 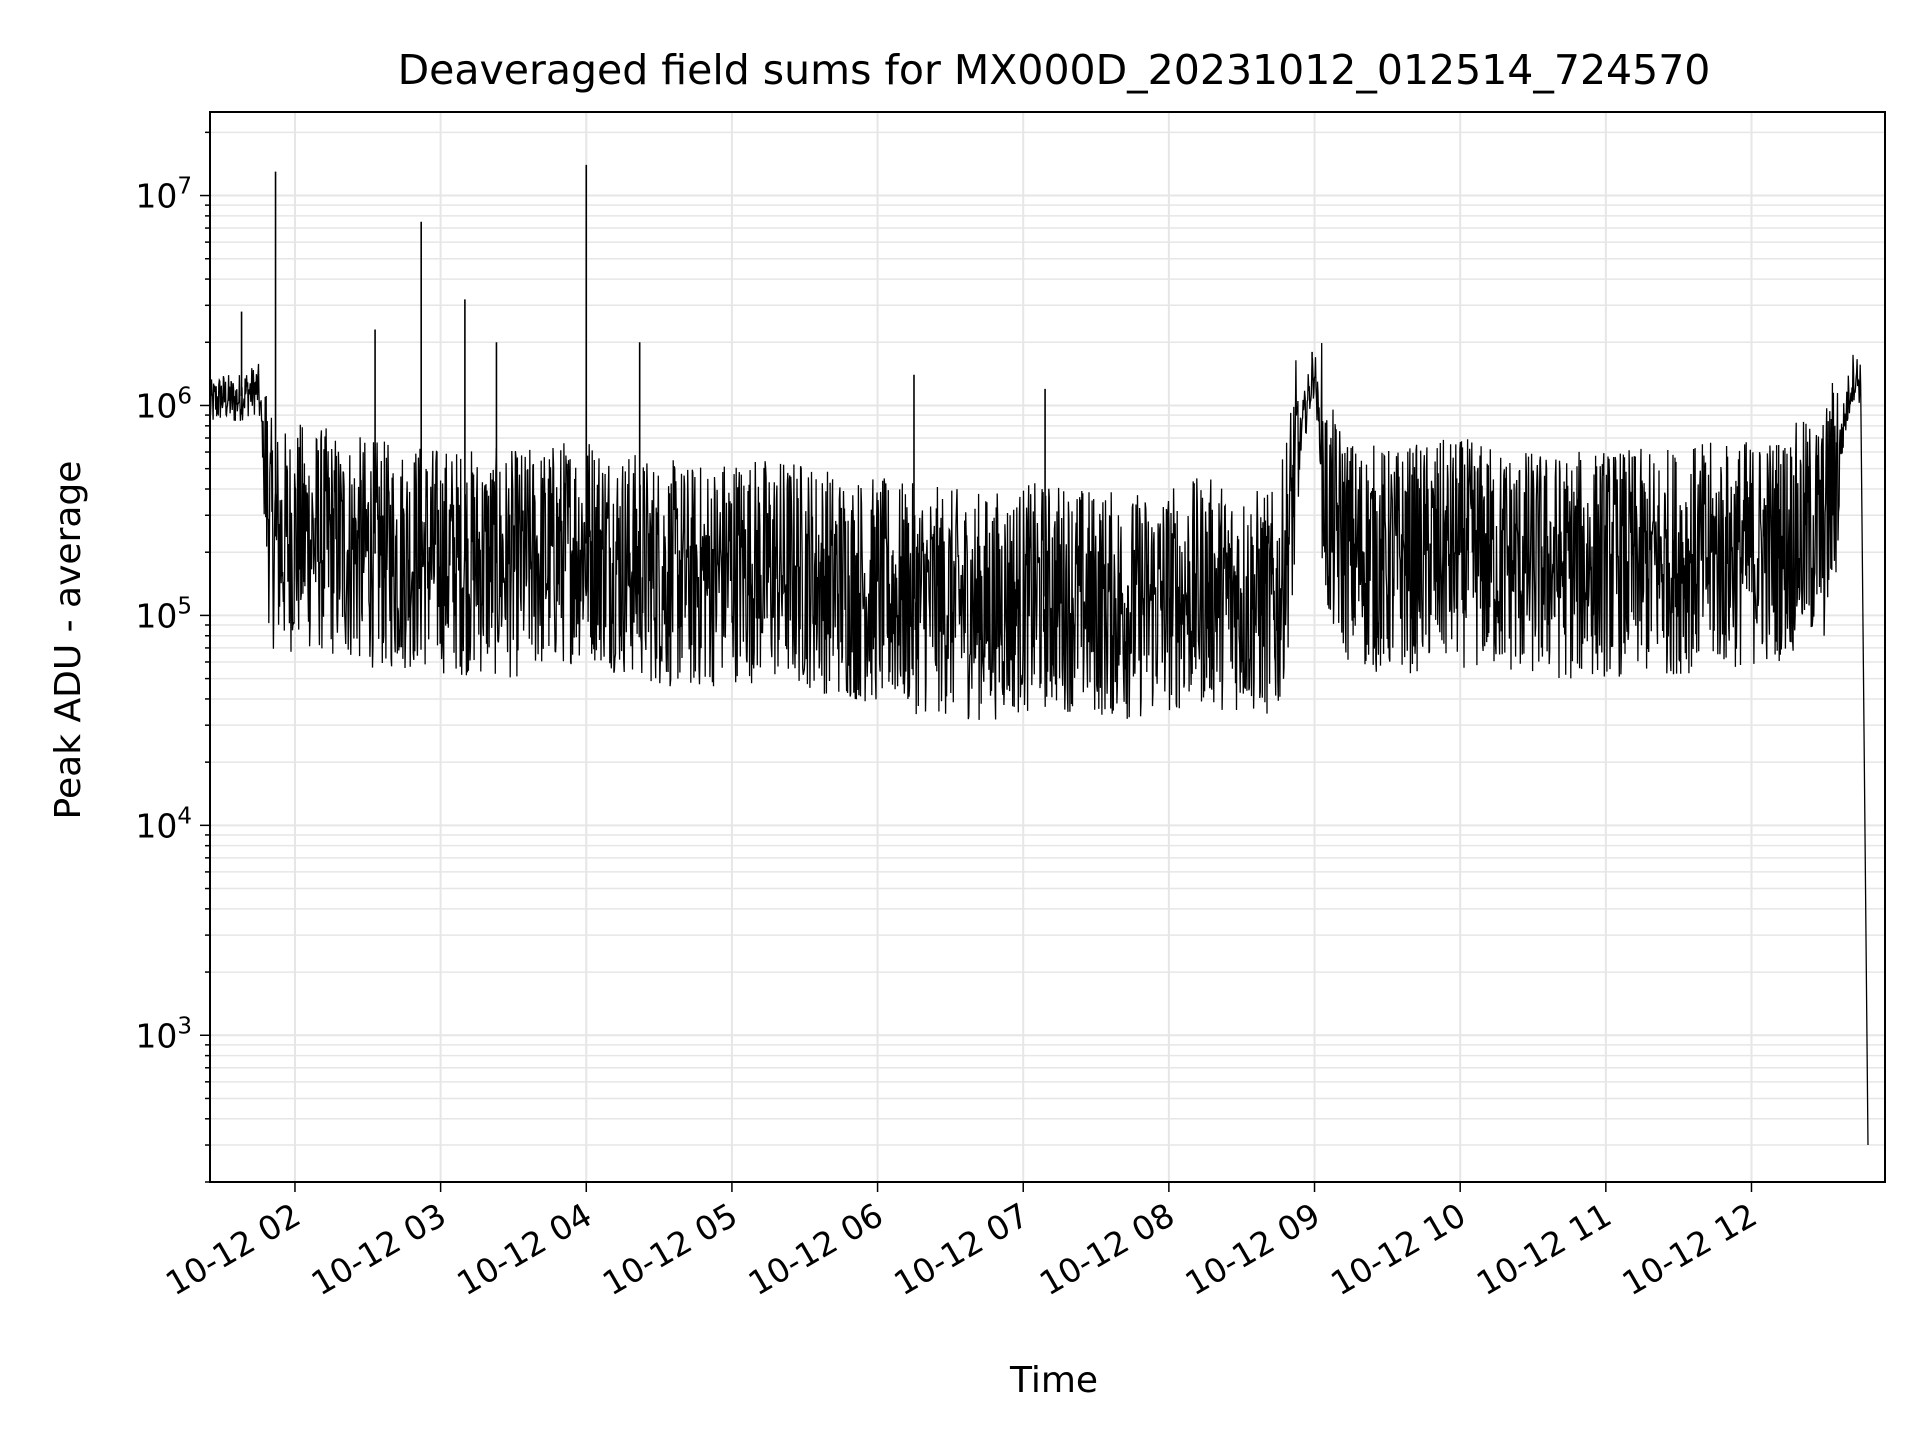 What do you see at coordinates (163, 404) in the screenshot?
I see `y-tick-label: 106` at bounding box center [163, 404].